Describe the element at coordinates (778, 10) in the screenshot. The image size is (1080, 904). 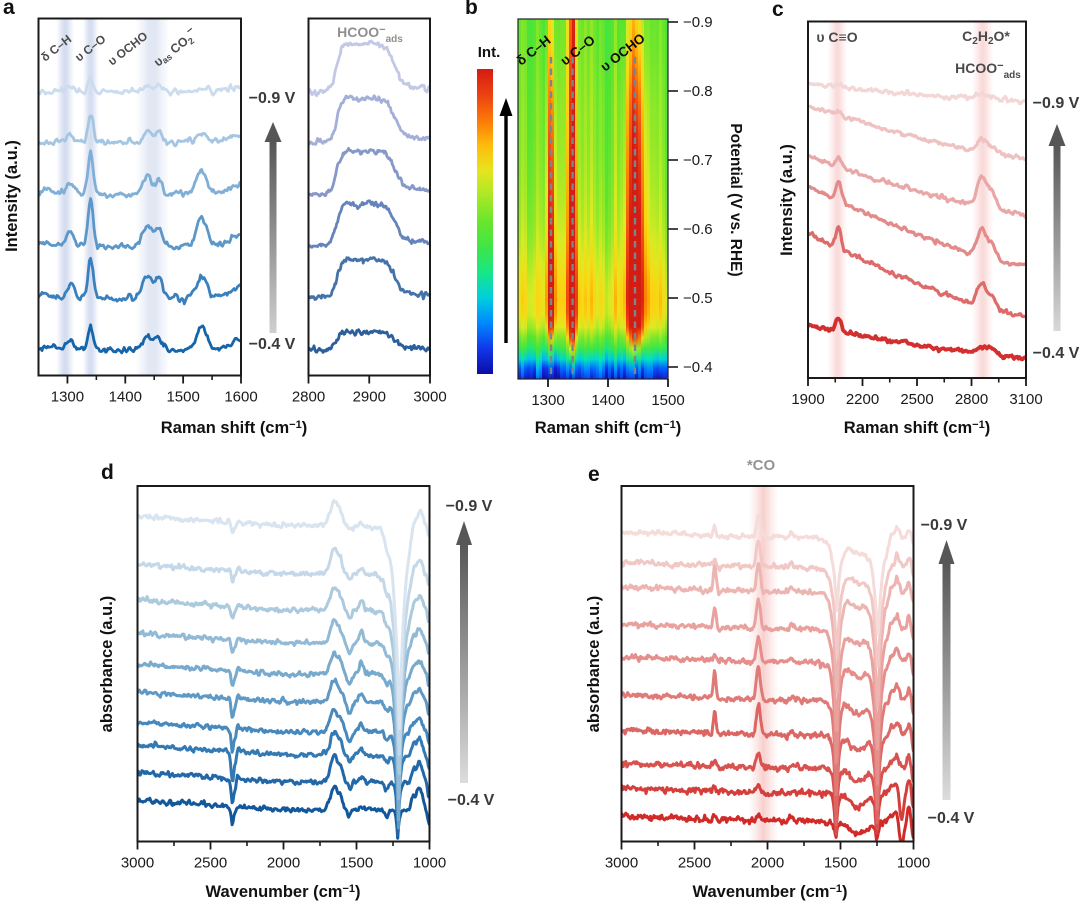
I see `svg-text: c` at that location.